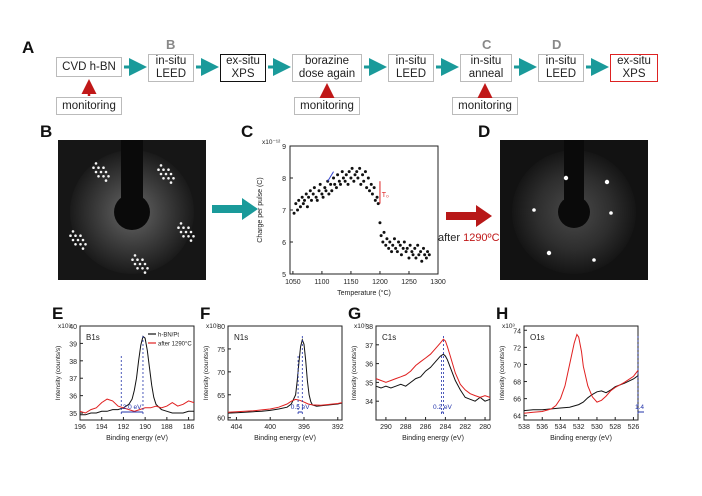 This screenshot has width=702, height=496. What do you see at coordinates (369, 383) in the screenshot?
I see `y-tick-label: 35` at bounding box center [369, 383].